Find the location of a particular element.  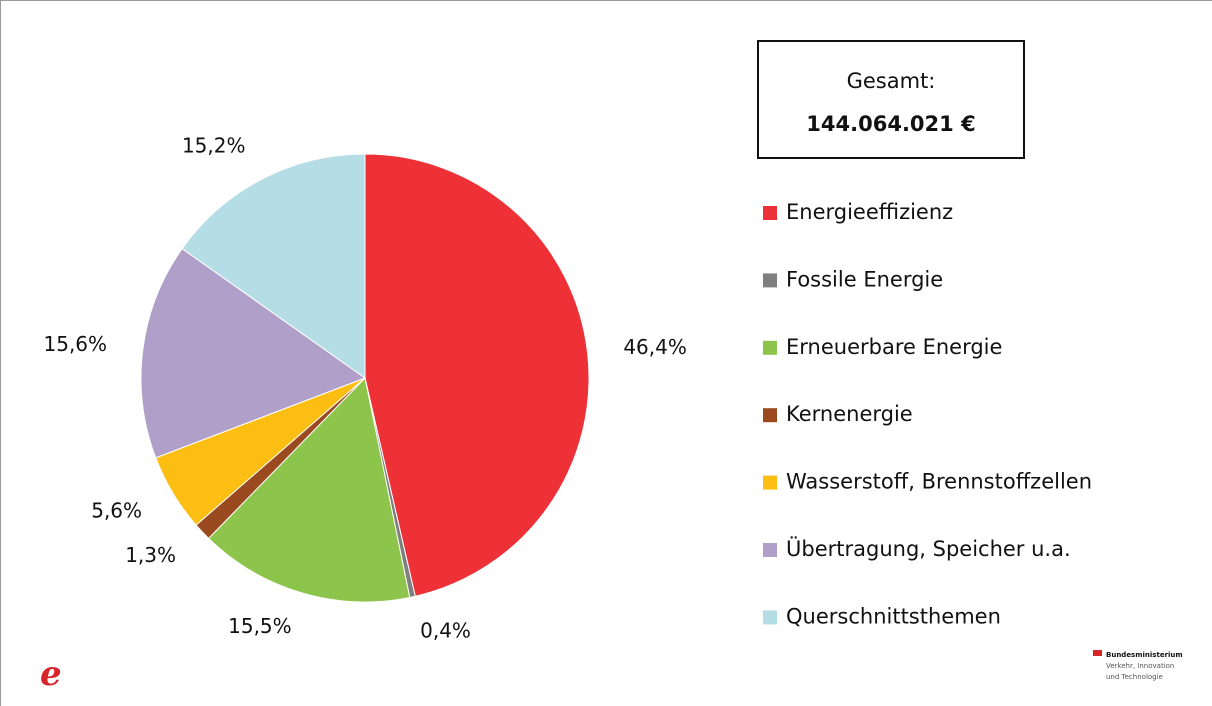

logo-text: Bundesministerium is located at coordinates (1144, 655).